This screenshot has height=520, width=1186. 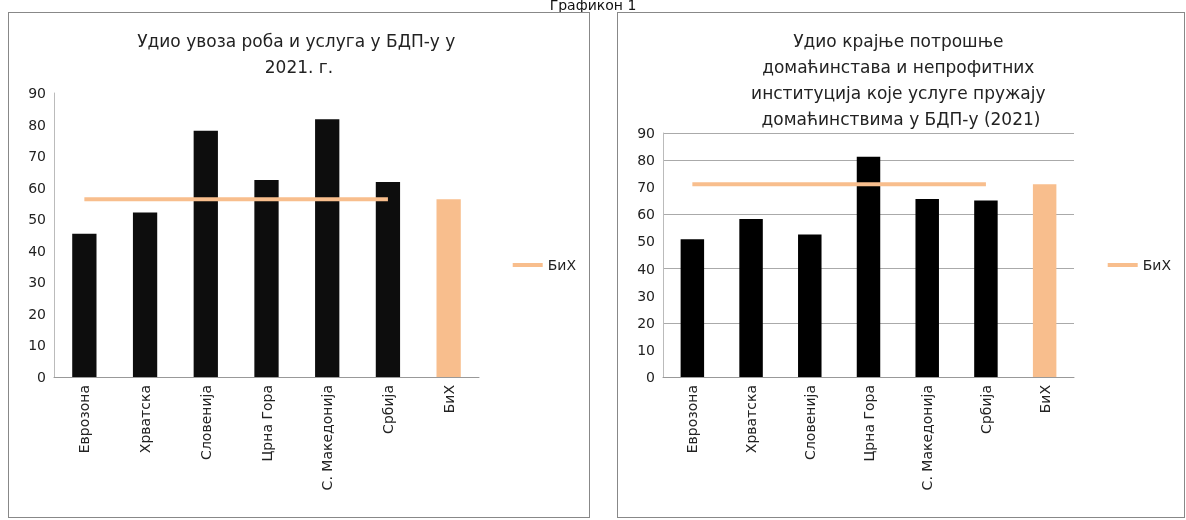 I want to click on chart-title: Удио крајње потрошње домаћинстава и непрофитних институција које услуге пружају домаћинствима у БДП-у (2021), so click(x=901, y=80).